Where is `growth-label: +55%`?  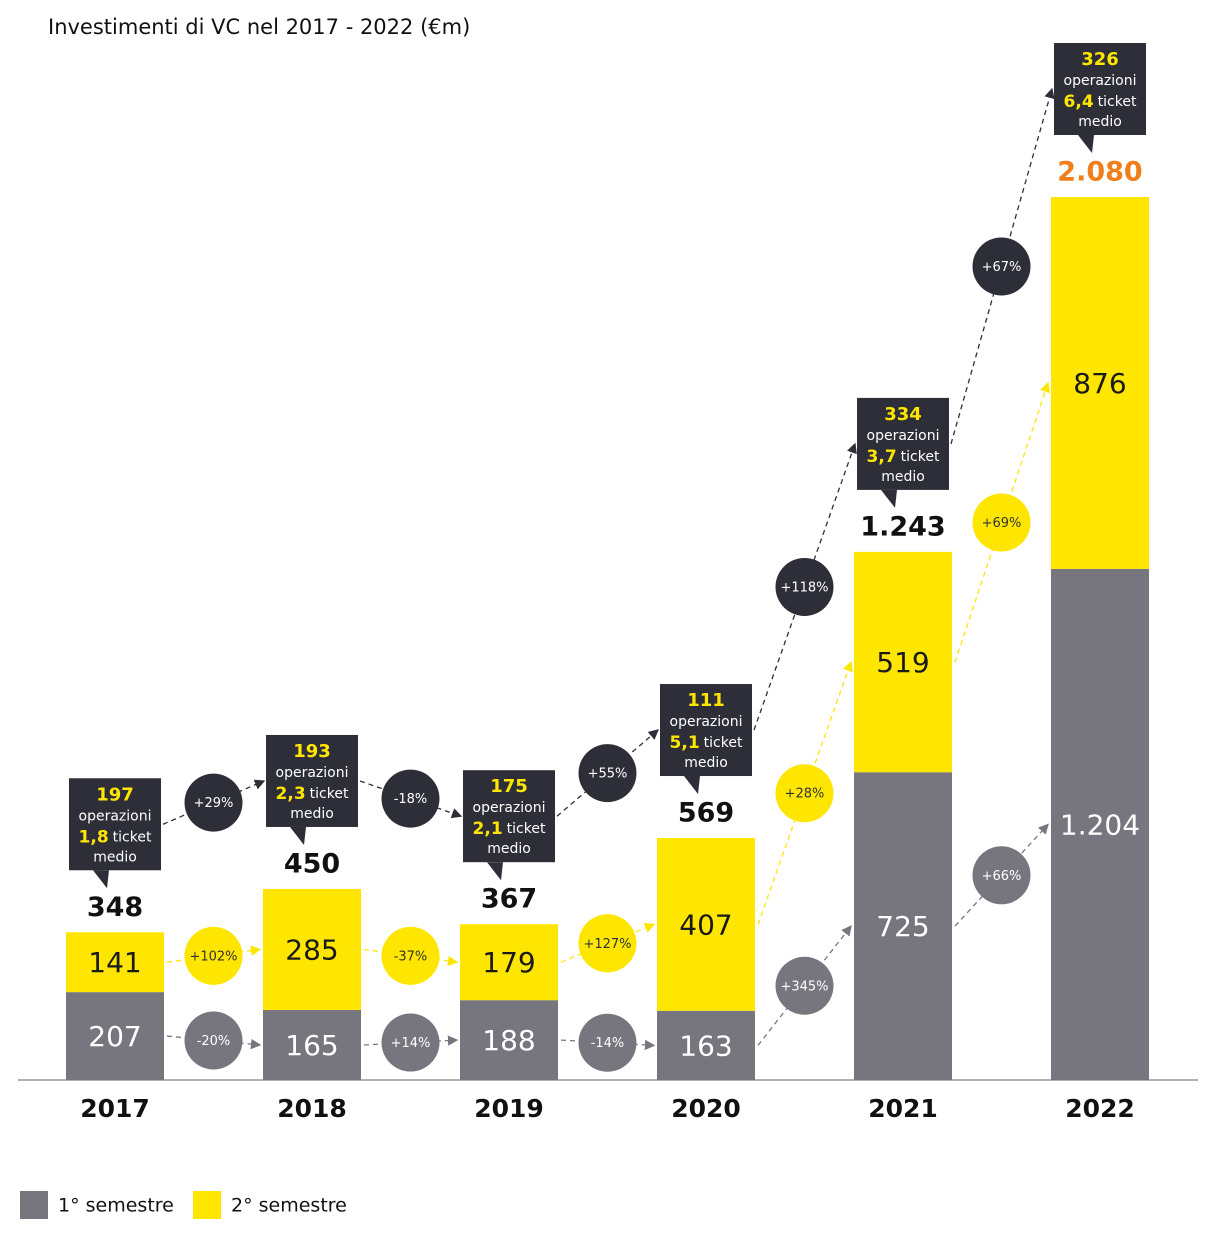 growth-label: +55% is located at coordinates (608, 774).